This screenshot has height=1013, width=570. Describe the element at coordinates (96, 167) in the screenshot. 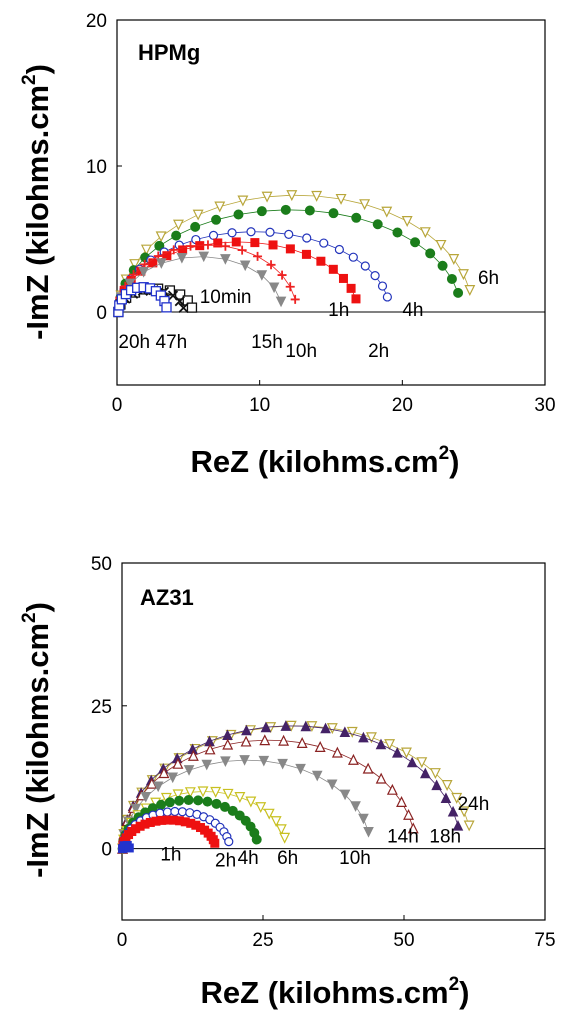

I see `y-tick-label: 10` at that location.